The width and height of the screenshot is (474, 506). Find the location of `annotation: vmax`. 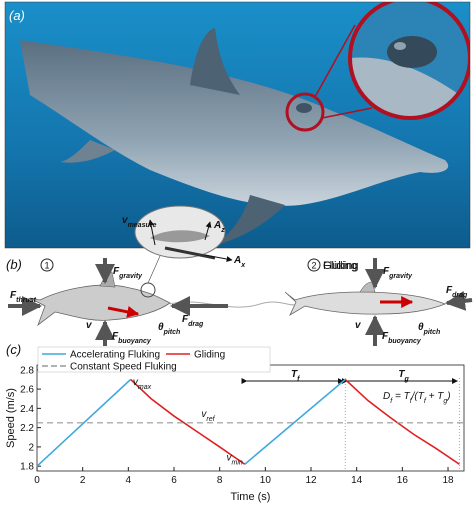

annotation: vmax is located at coordinates (142, 384).